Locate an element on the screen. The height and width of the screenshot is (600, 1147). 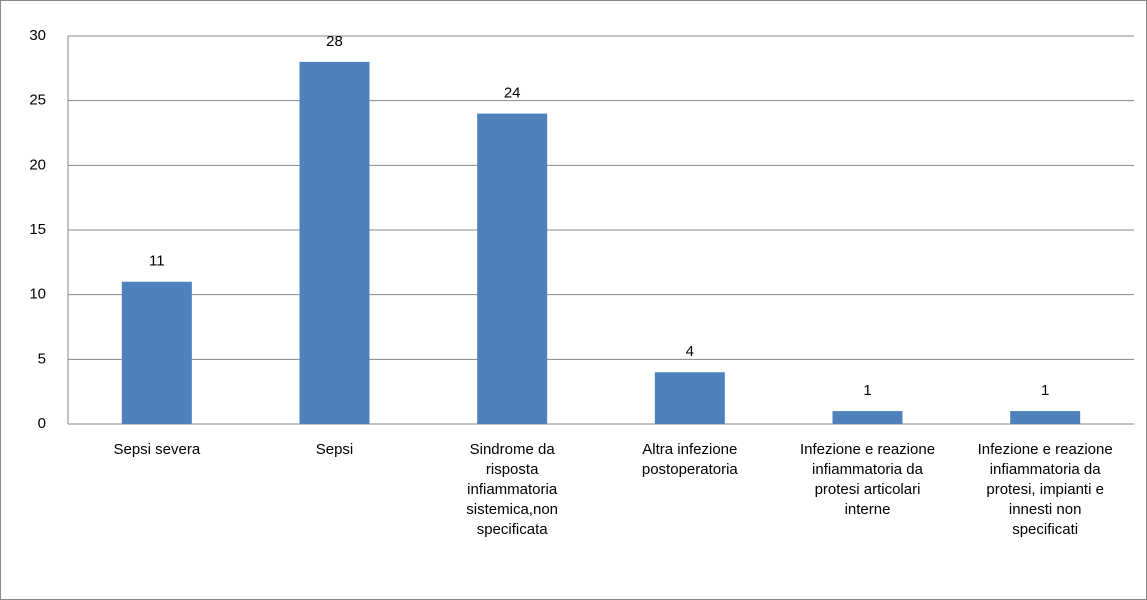
x-tick-label: Altra infezione postoperatoria is located at coordinates (689, 459).